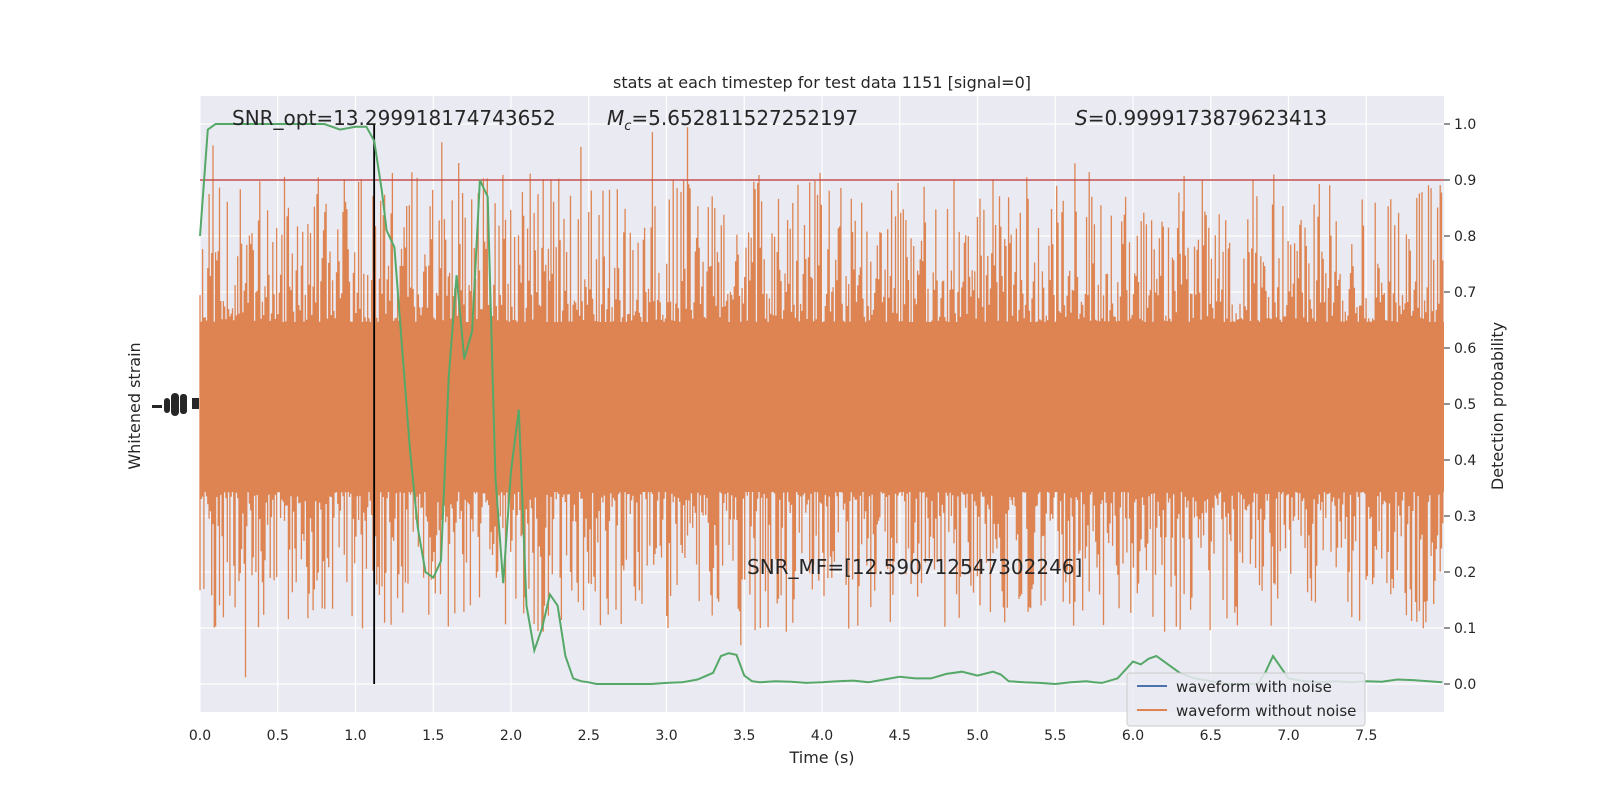  I want to click on x-tick-label: 0.5, so click(278, 736).